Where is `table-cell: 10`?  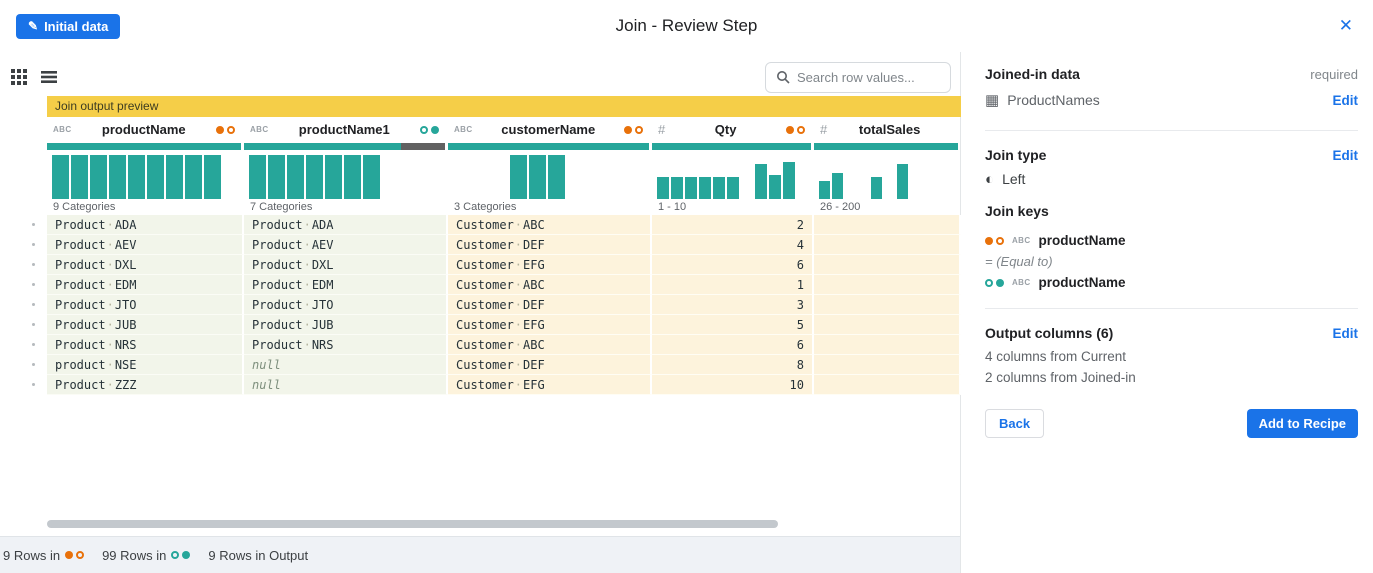
table-cell: 10 is located at coordinates (733, 385).